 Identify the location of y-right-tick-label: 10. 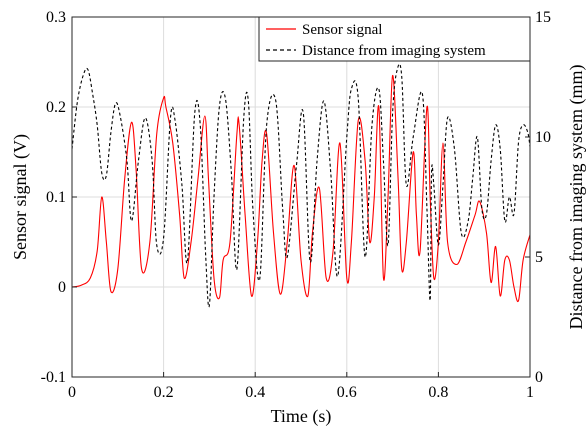
(543, 137).